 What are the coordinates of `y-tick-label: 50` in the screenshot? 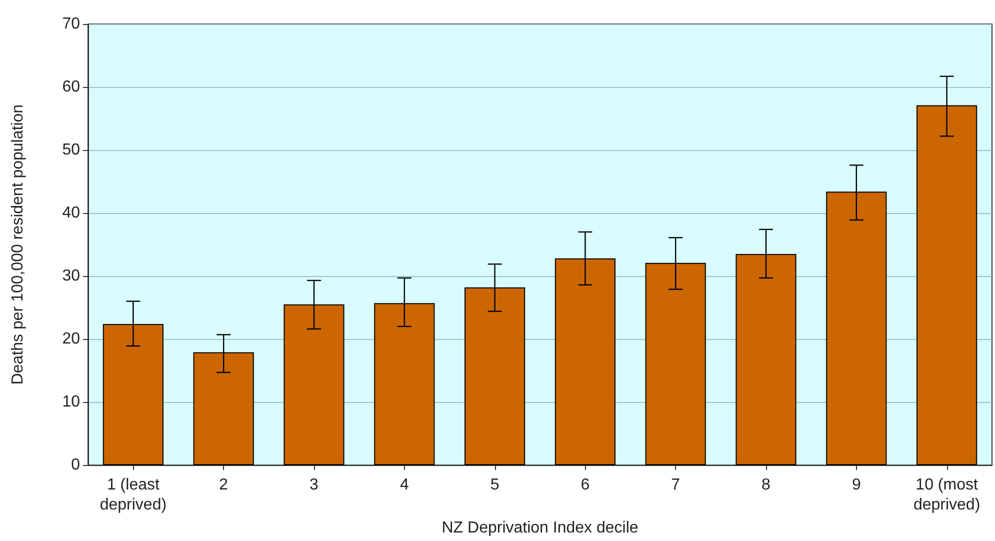 It's located at (71, 150).